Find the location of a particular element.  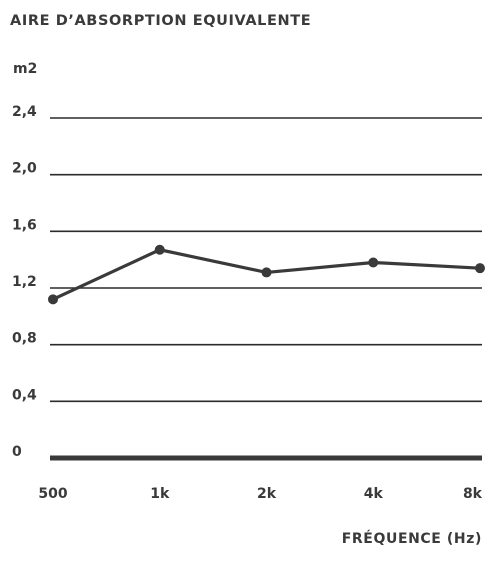

x-axis-title: FRÉQUENCE (Hz) is located at coordinates (412, 538).